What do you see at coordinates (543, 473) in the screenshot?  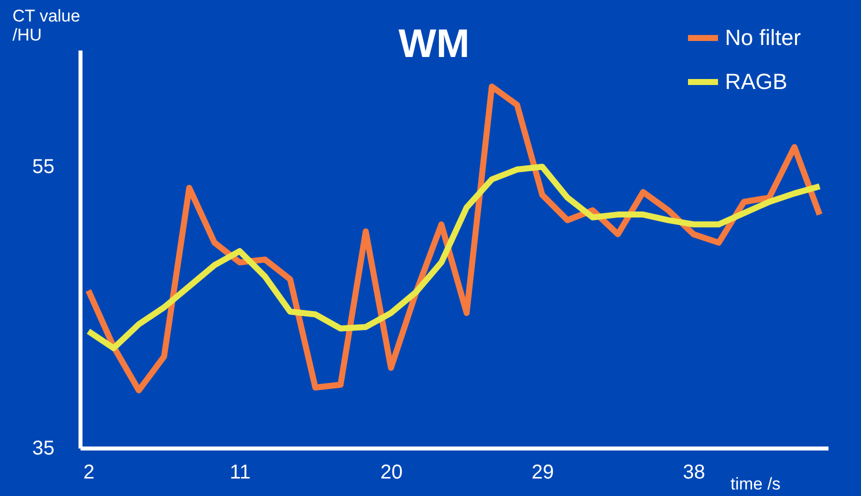 I see `x-tick-label: 29` at bounding box center [543, 473].